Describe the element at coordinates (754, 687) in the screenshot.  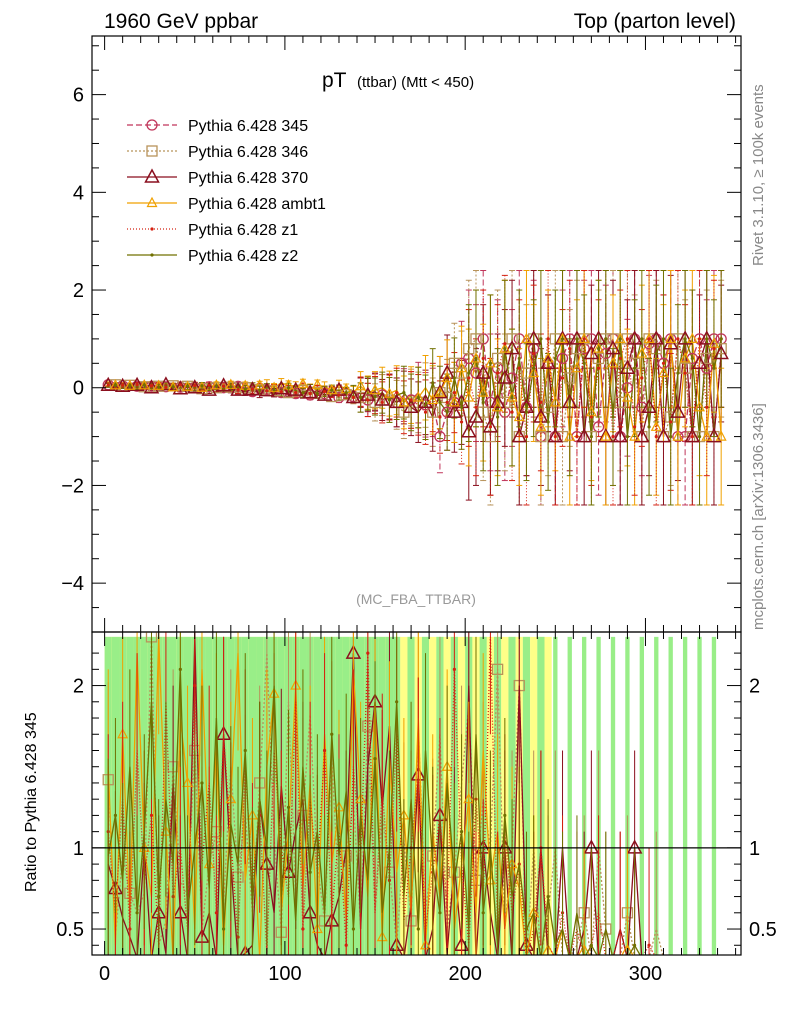
I see `ratio-y-tick-label-right: 2` at that location.